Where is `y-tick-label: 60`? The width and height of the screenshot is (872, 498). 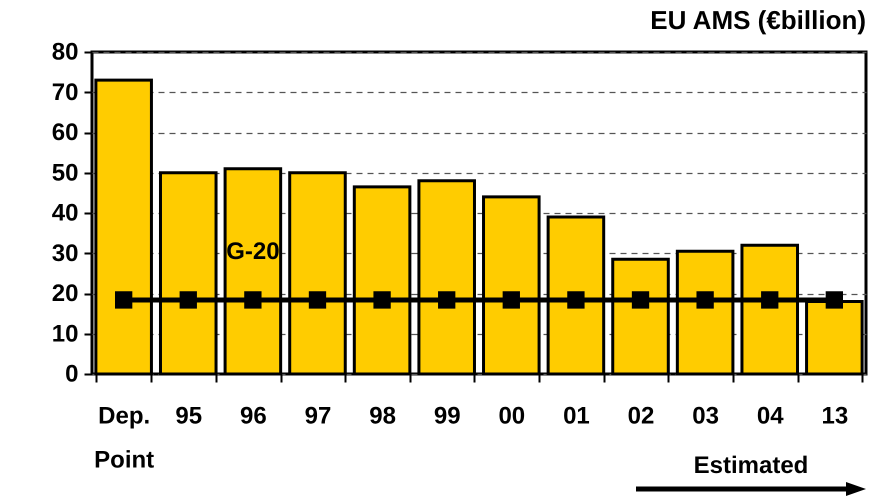 y-tick-label: 60 is located at coordinates (65, 132).